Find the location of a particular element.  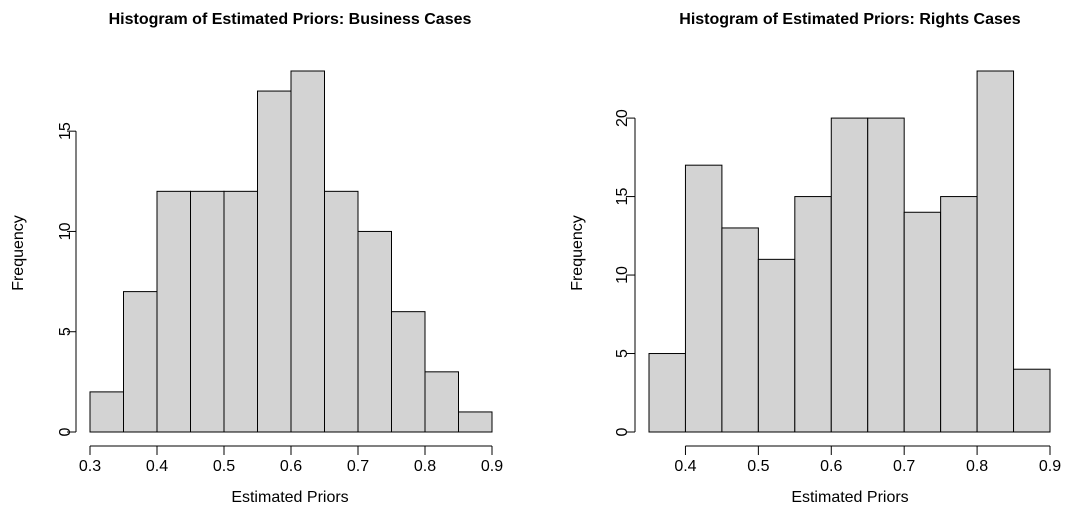

x-axis: 0.4 0.5 0.6 0.7 0.8 0.9 is located at coordinates (867, 460).